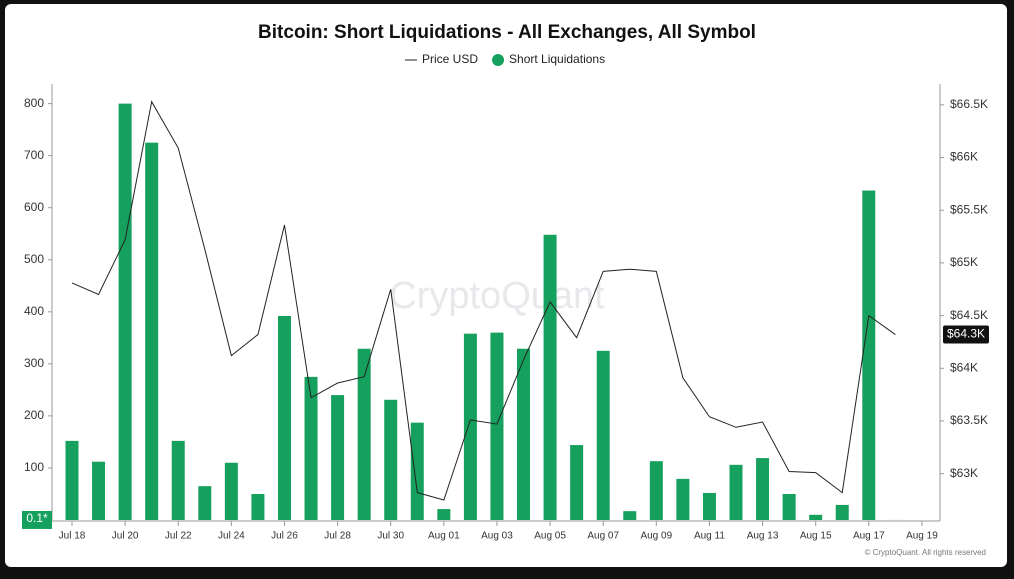 This screenshot has height=579, width=1014. Describe the element at coordinates (34, 311) in the screenshot. I see `y-tick-label: 400` at that location.